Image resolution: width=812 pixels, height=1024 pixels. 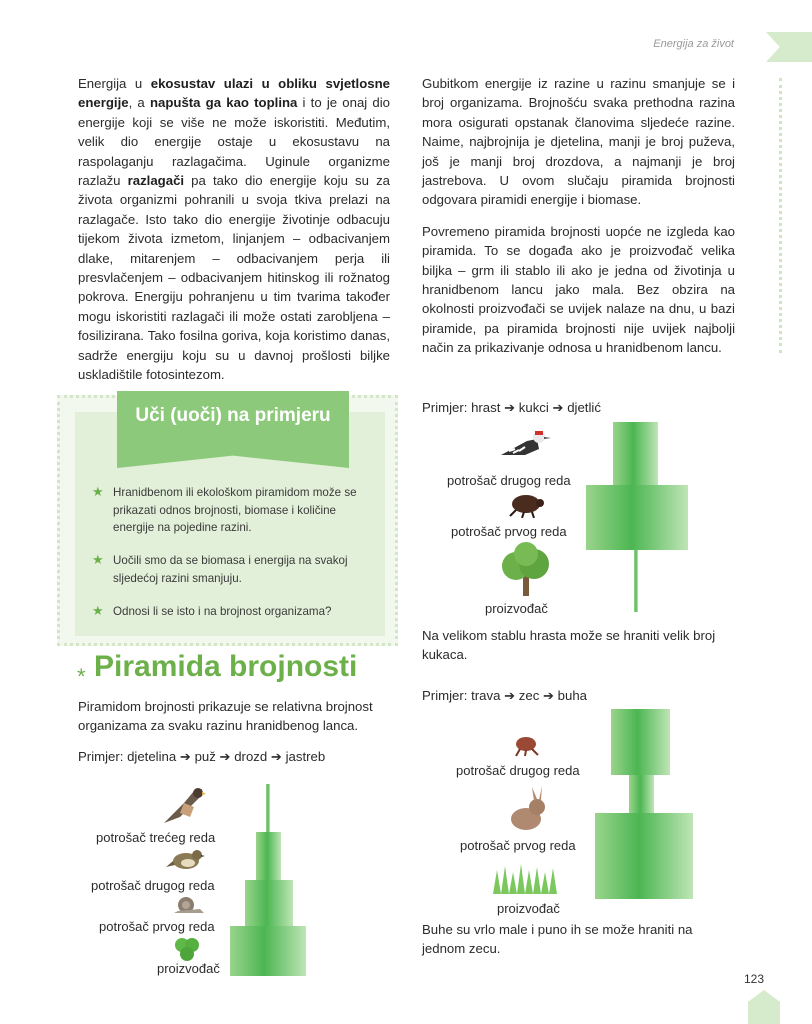 What do you see at coordinates (754, 979) in the screenshot?
I see `page-number: 123` at bounding box center [754, 979].